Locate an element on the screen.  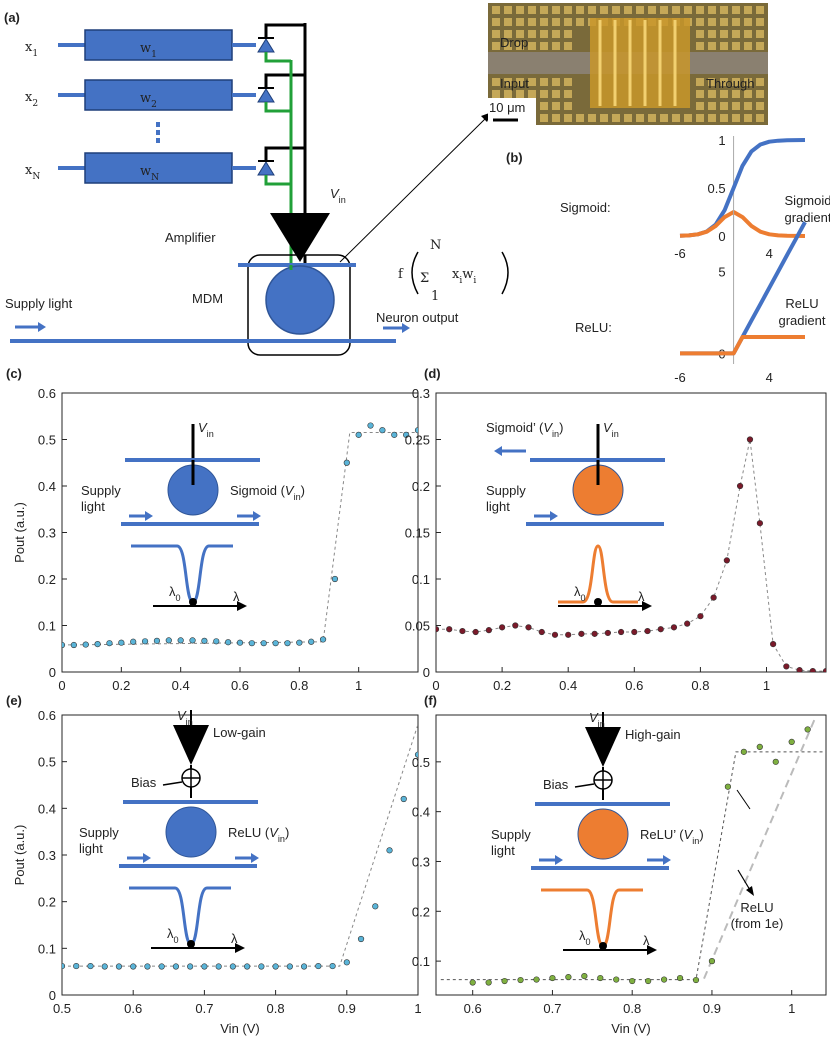
y-tick-label: 0.4 is located at coordinates (47, 486).